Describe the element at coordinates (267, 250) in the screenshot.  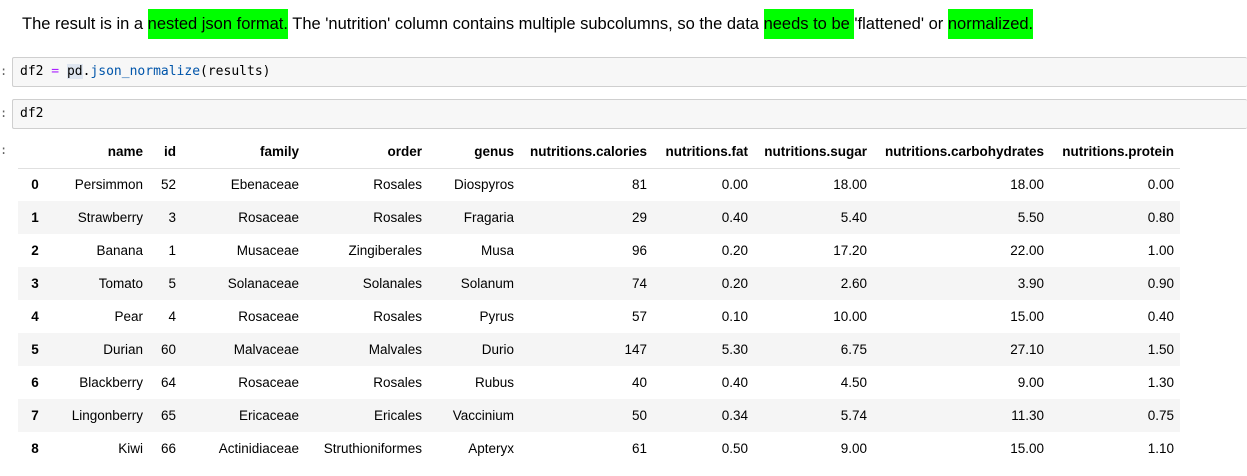
I see `table-cell: Musaceae` at that location.